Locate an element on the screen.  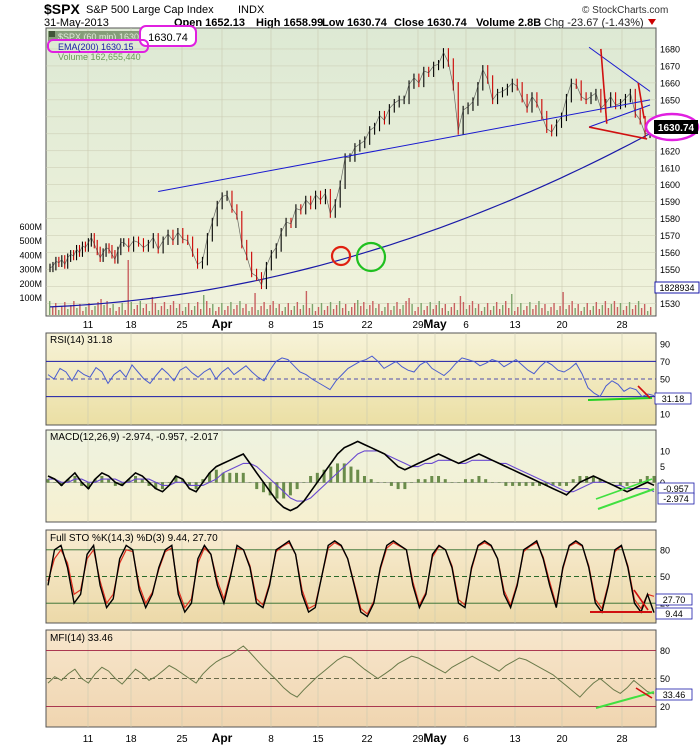
volume-tick-label: 300M is located at coordinates (30, 270).